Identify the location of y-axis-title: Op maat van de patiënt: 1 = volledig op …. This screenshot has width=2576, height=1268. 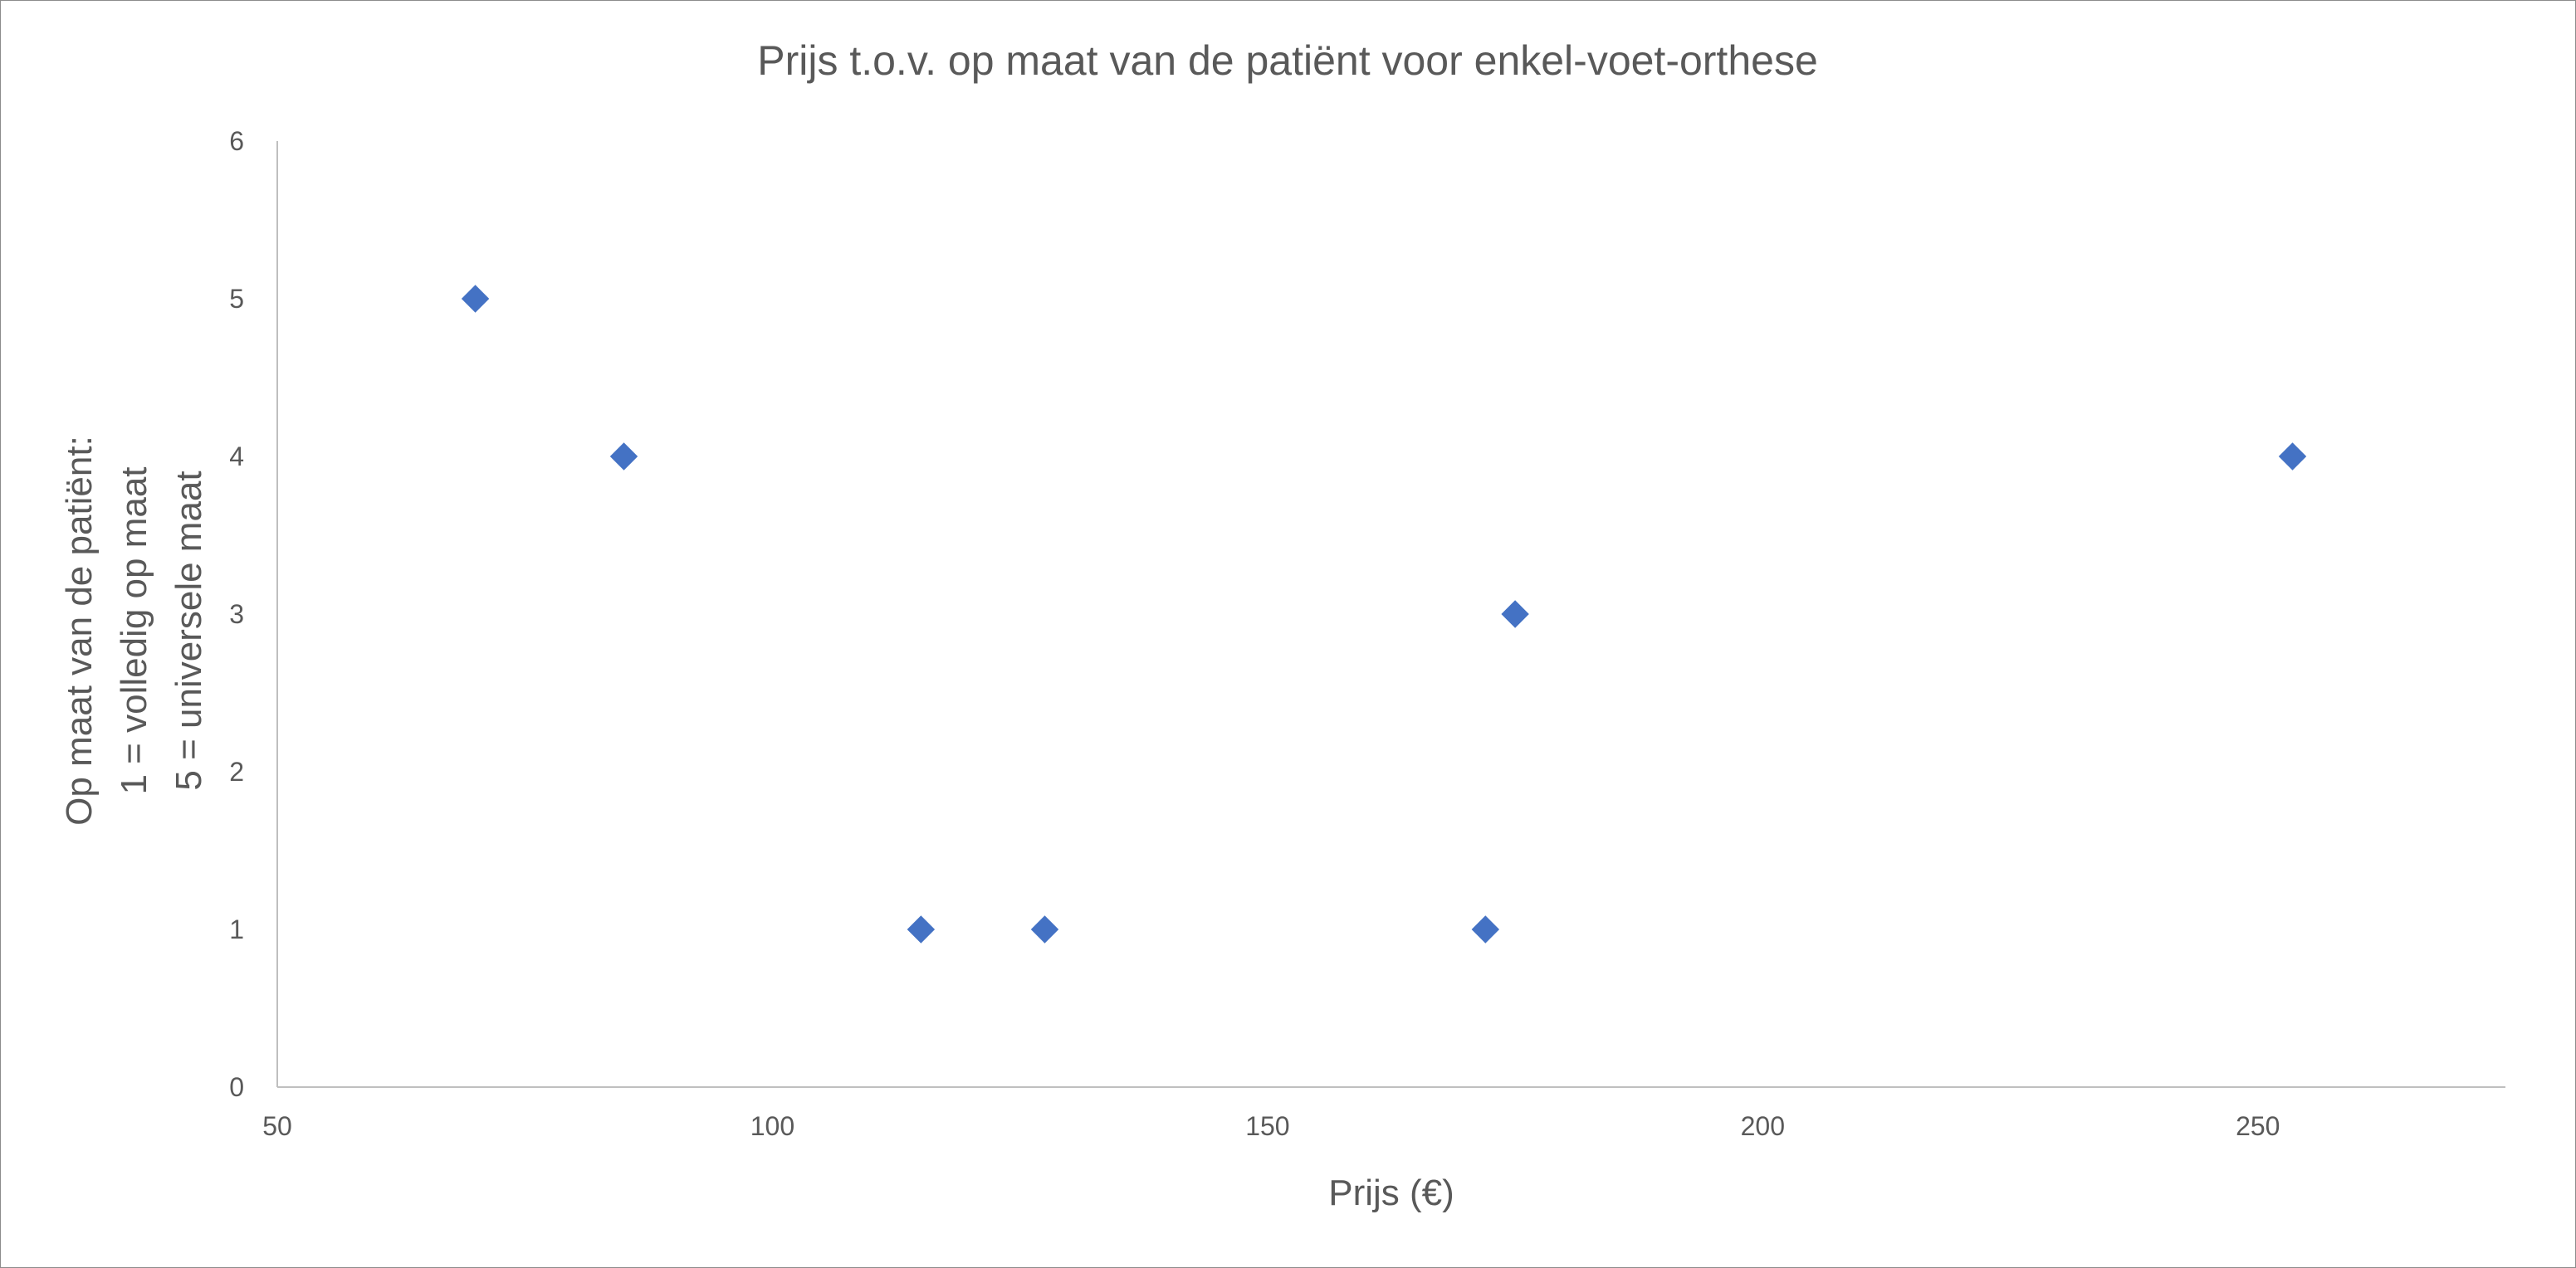
(134, 631).